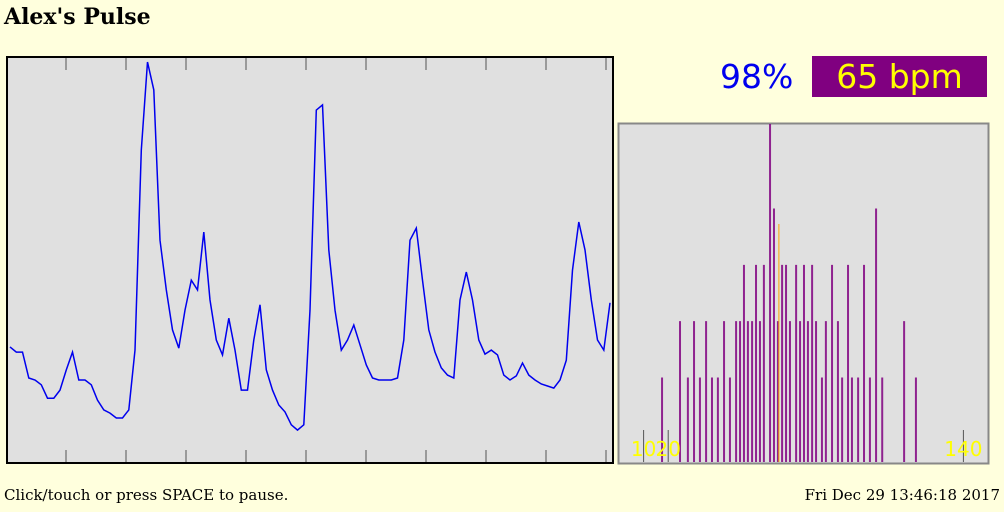 The height and width of the screenshot is (512, 1004). I want to click on pause-hint: Click/touch or press SPACE to pause., so click(146, 495).